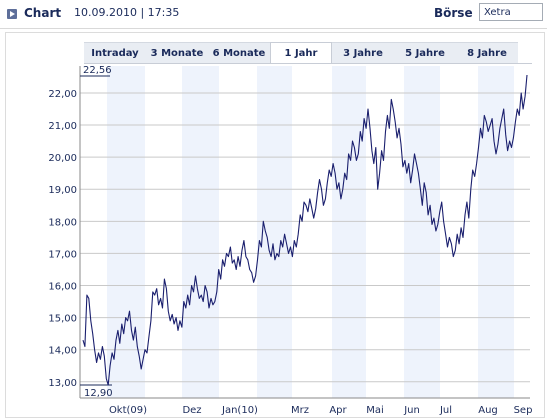 The height and width of the screenshot is (419, 547). I want to click on y-tick-label: 19,00, so click(62, 190).